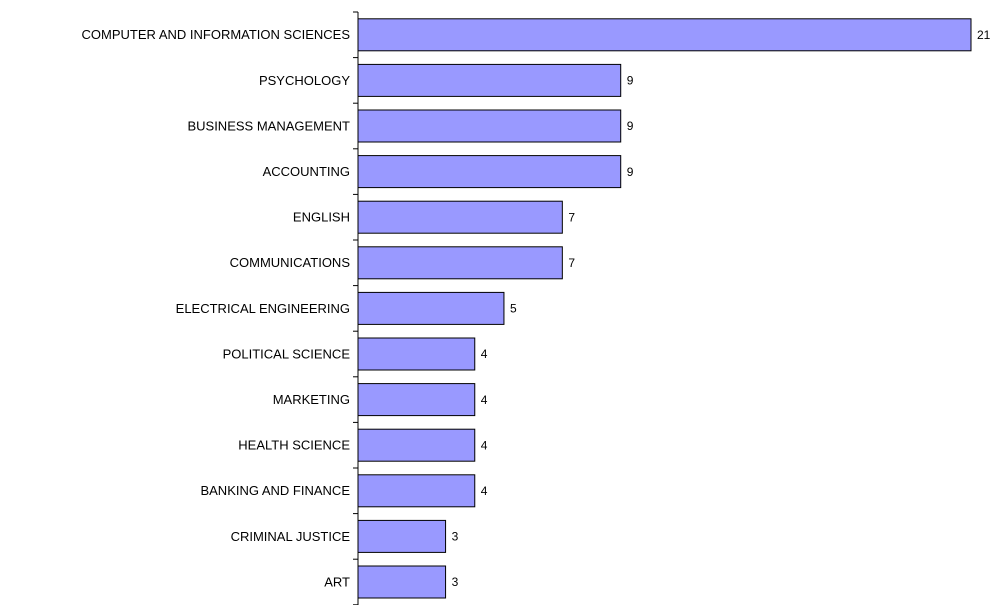  Describe the element at coordinates (216, 34) in the screenshot. I see `category-label: COMPUTER AND INFORMATION SCIENCES` at that location.